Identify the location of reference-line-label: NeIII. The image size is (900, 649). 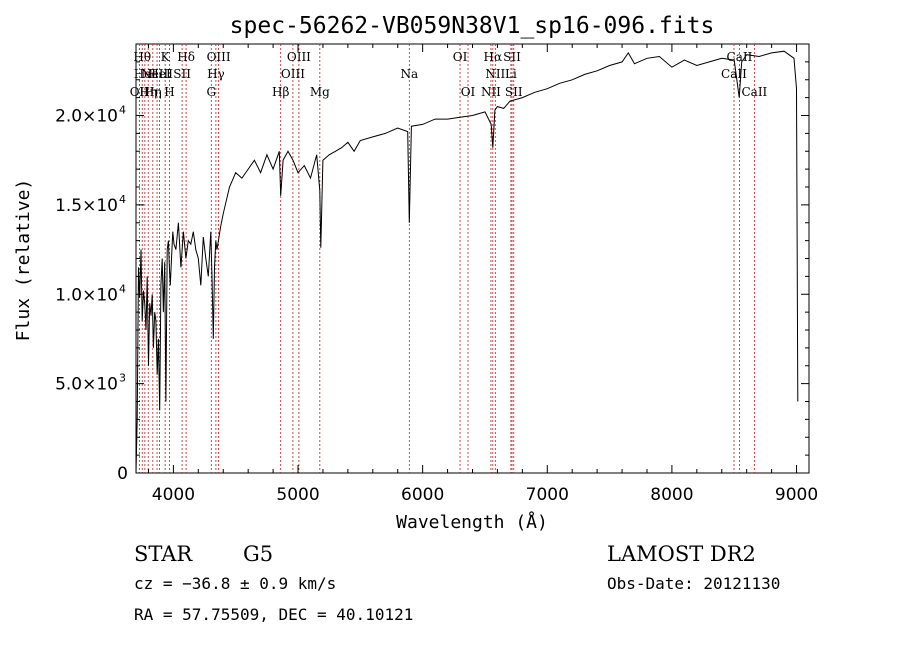
(157, 74).